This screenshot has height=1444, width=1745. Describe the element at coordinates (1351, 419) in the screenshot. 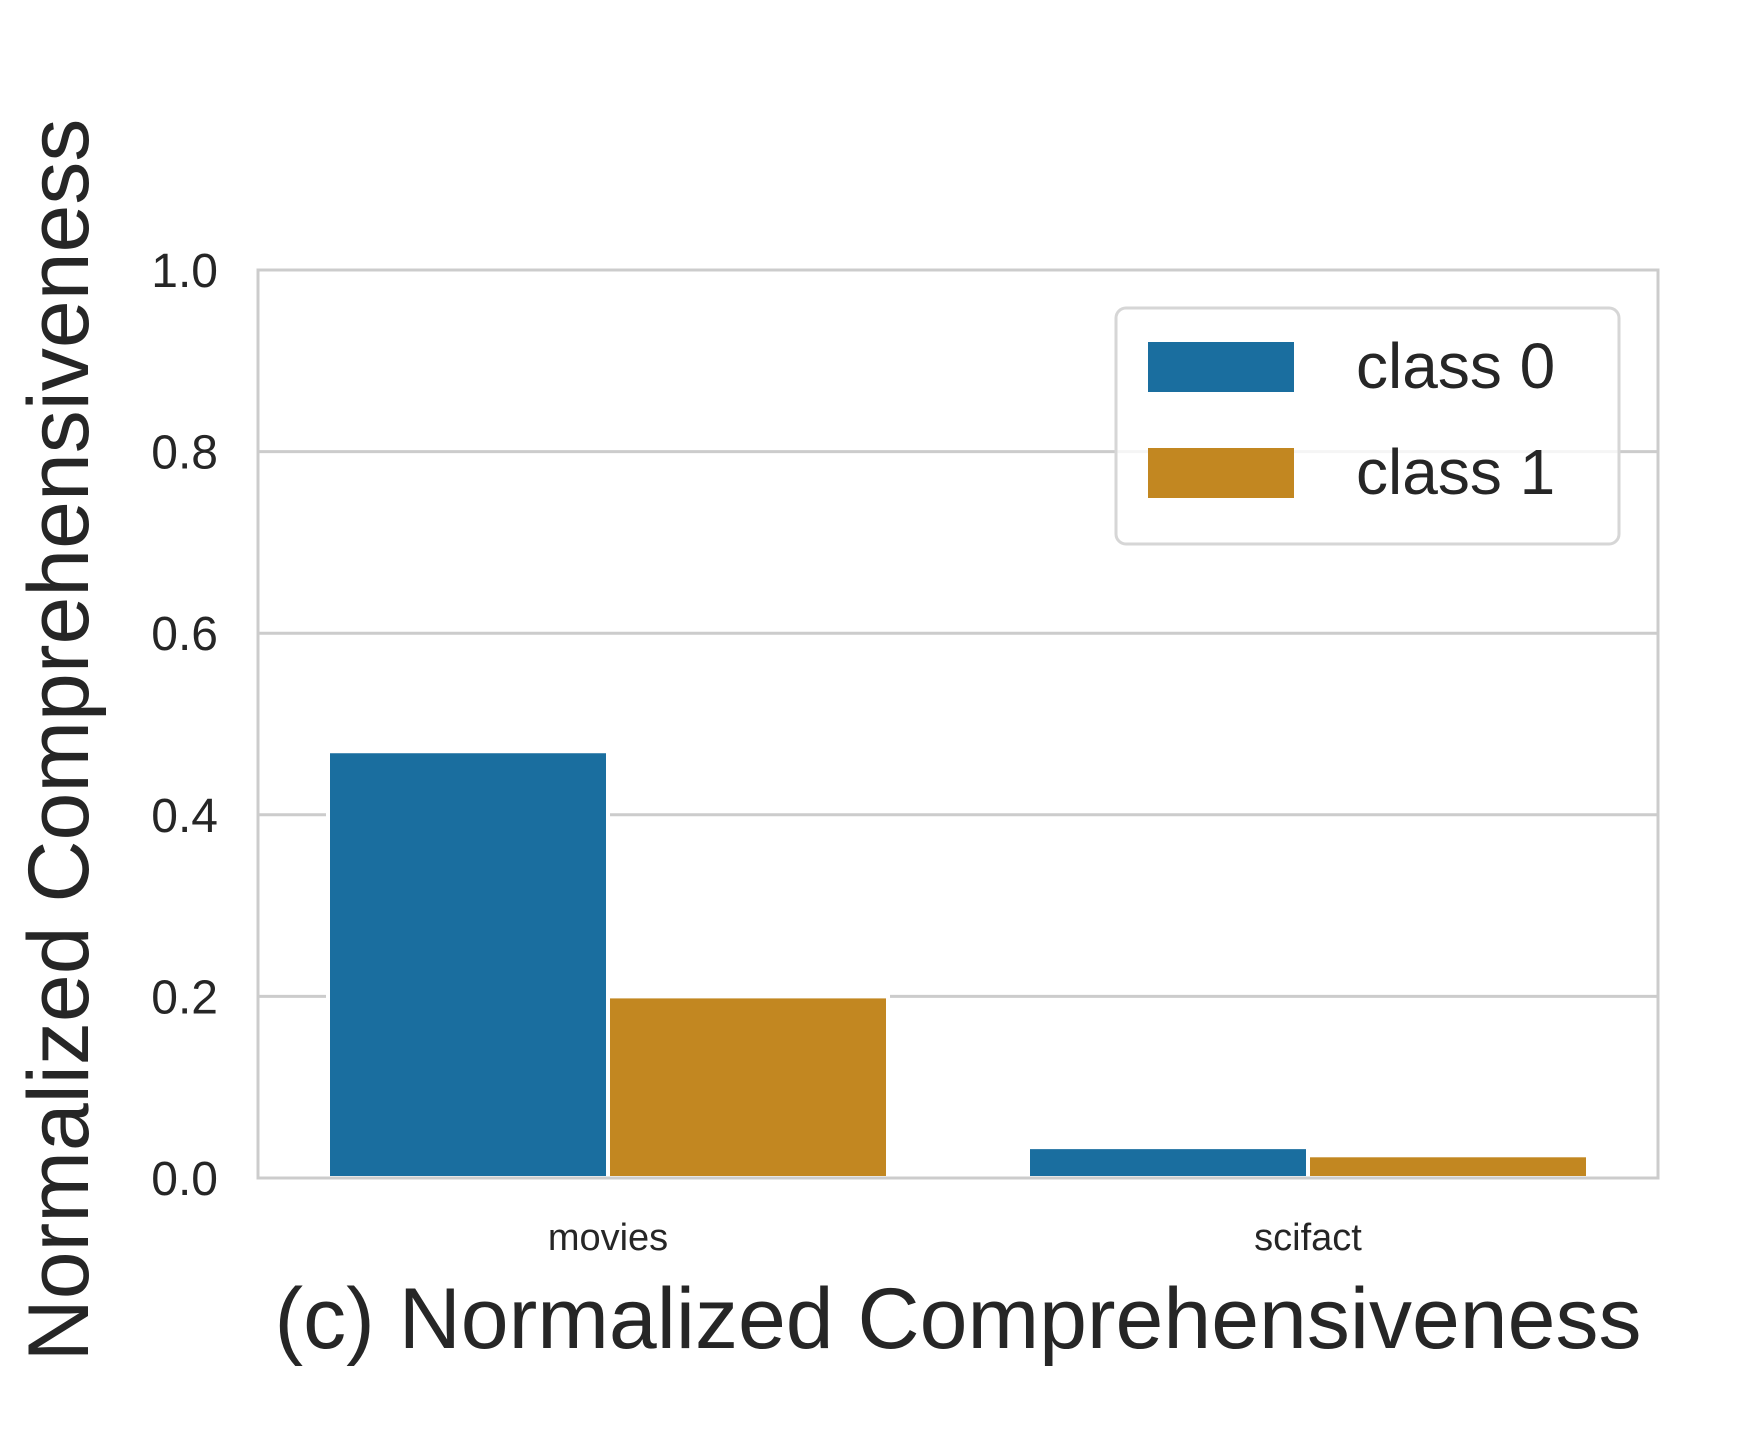

I see `legend-items: class 0 class 1` at that location.